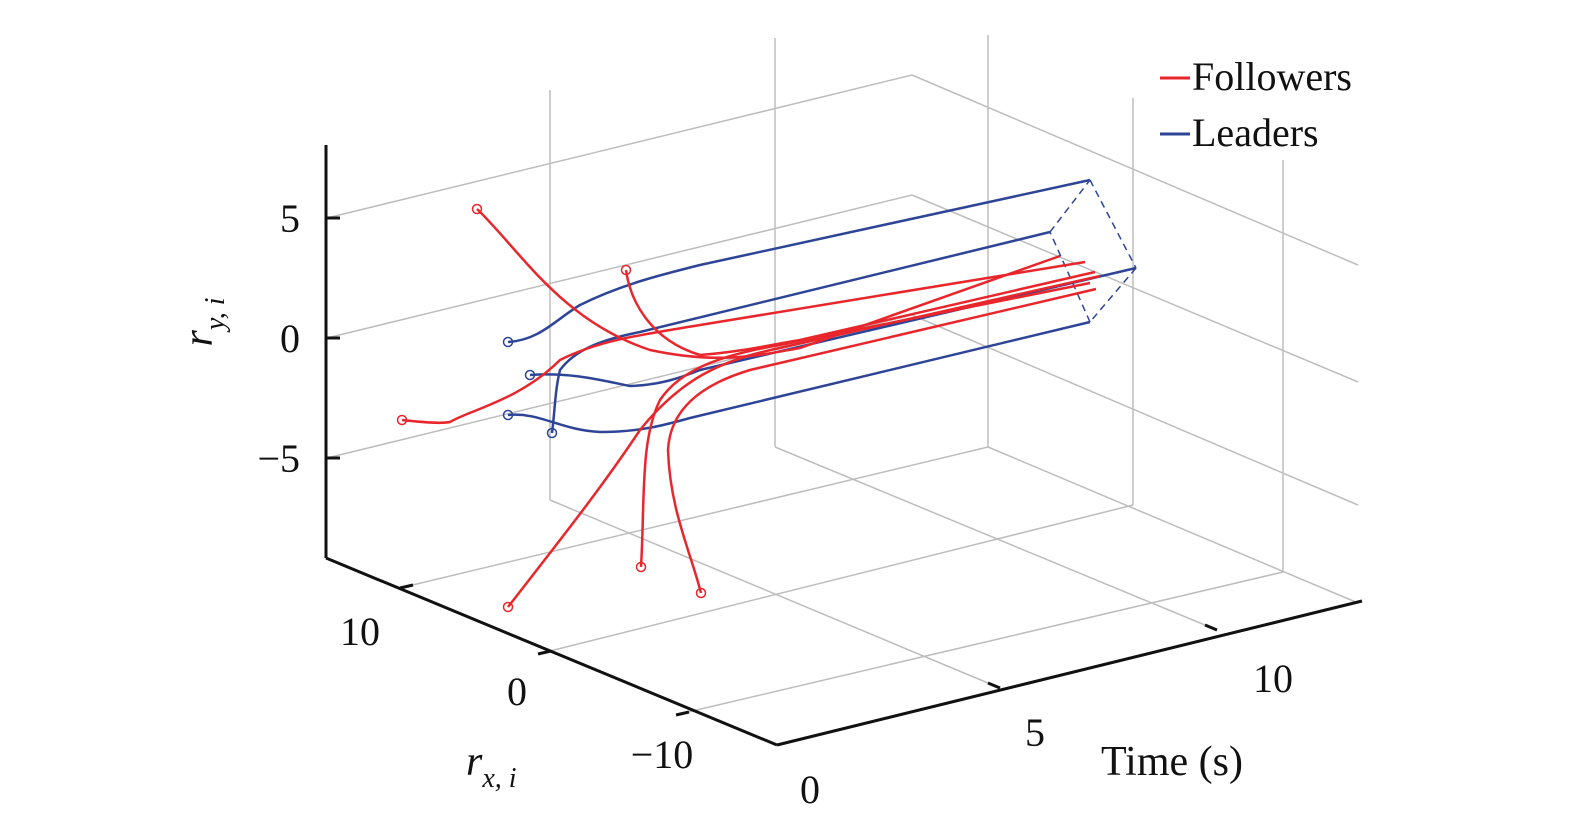 This screenshot has height=825, width=1575. What do you see at coordinates (1256, 104) in the screenshot?
I see `legend: Followers Leaders` at bounding box center [1256, 104].